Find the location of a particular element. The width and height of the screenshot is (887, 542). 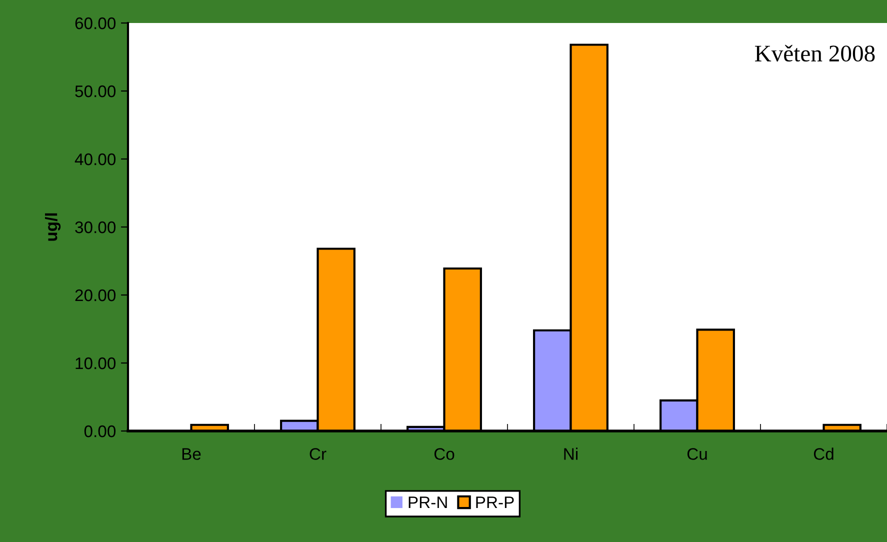

x-tick-label: Co is located at coordinates (444, 454).